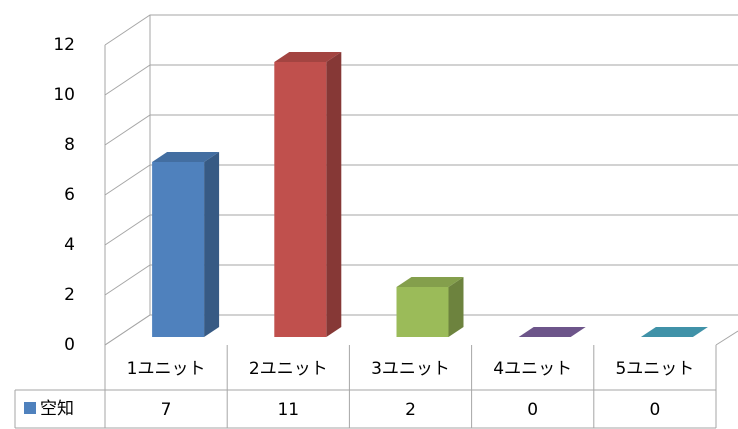  What do you see at coordinates (57, 409) in the screenshot?
I see `legend-label: 空知` at bounding box center [57, 409].